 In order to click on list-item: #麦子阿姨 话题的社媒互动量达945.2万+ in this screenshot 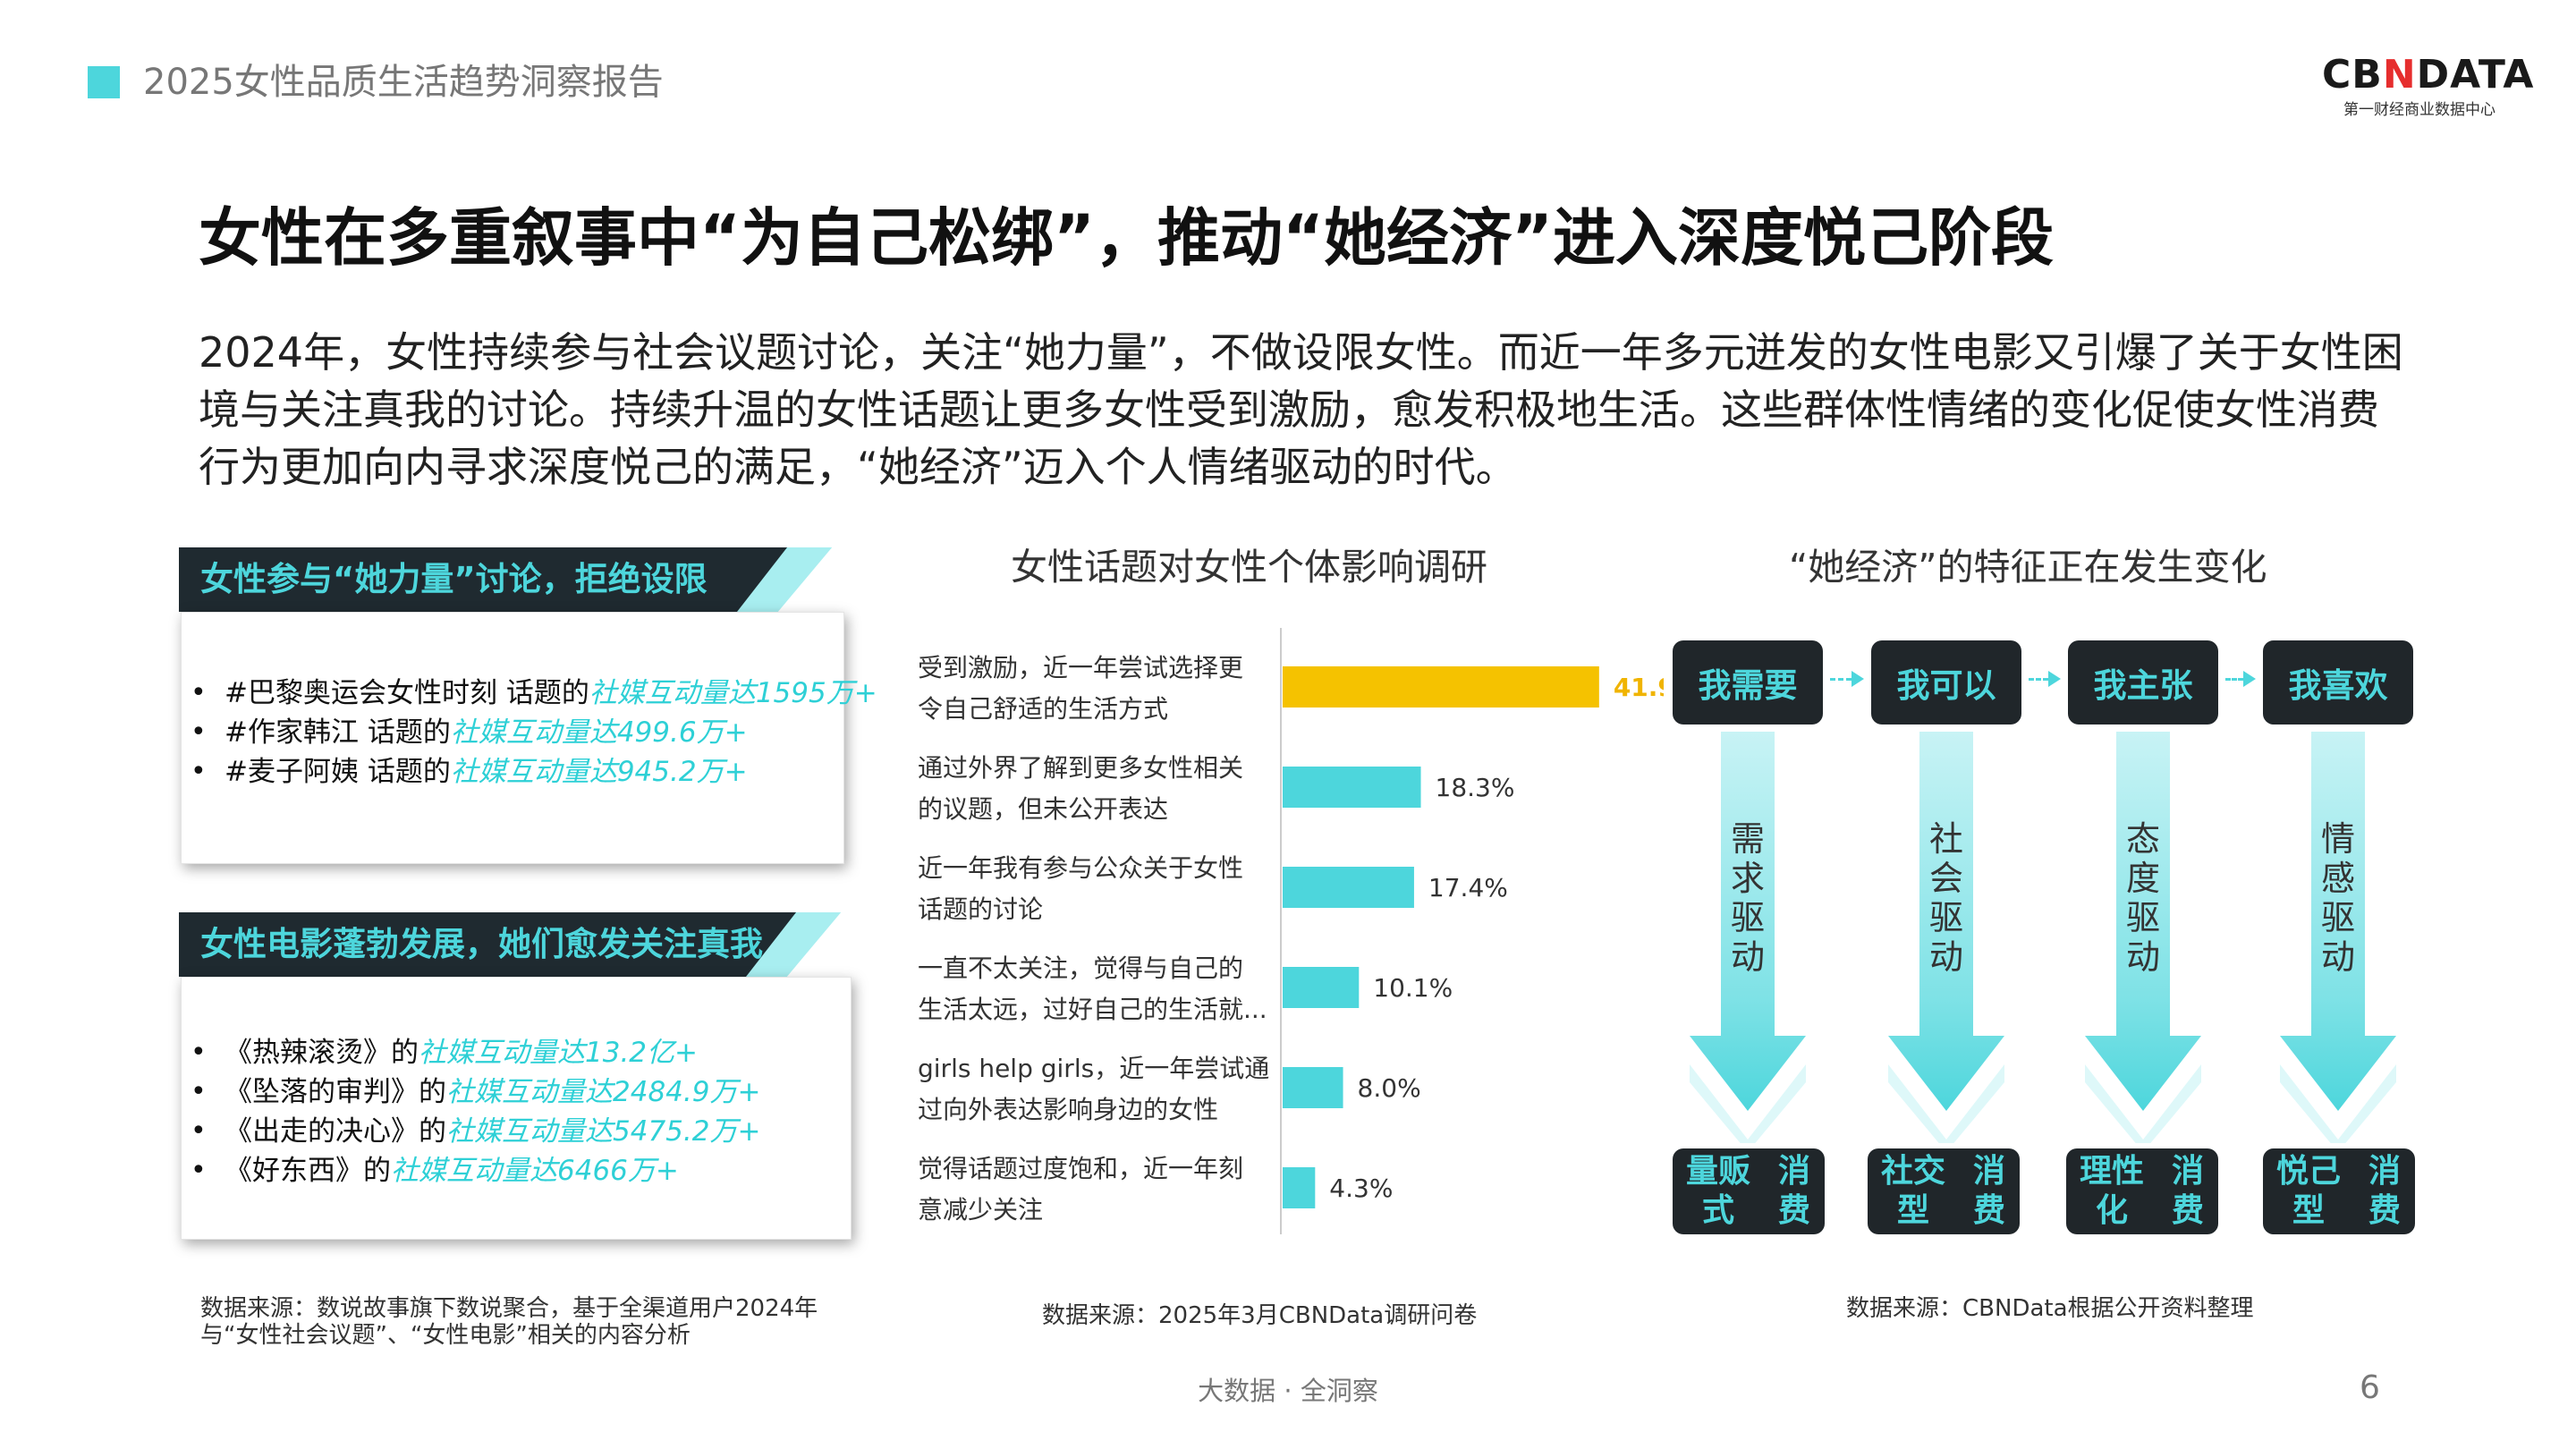, I will do `click(512, 772)`.